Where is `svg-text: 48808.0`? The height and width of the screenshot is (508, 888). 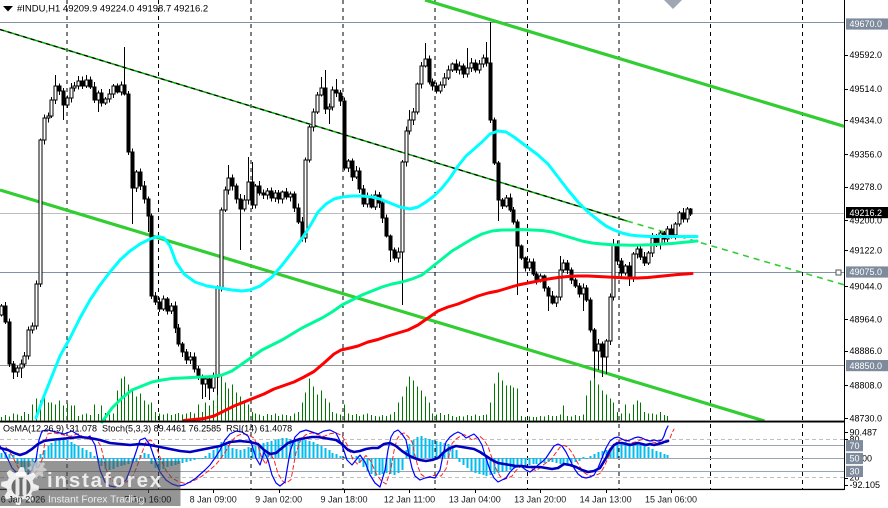
svg-text: 48808.0 is located at coordinates (866, 386).